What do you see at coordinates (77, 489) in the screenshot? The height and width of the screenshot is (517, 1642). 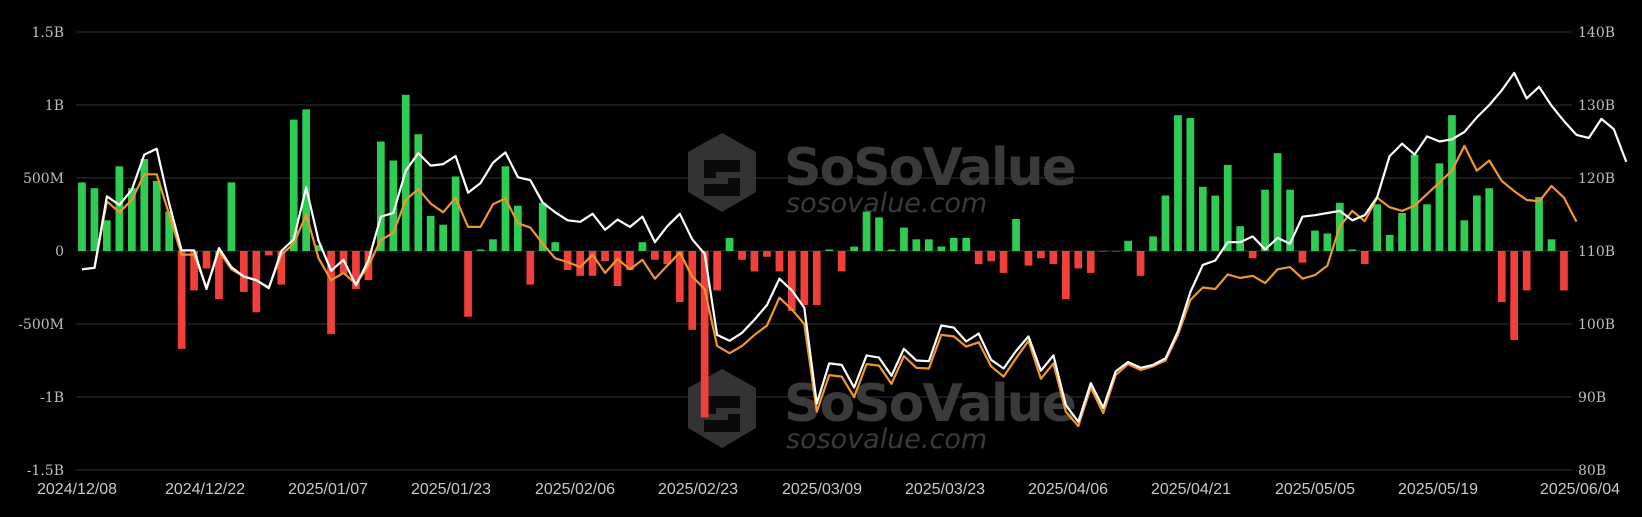 I see `x-tick: 2024/12/08` at bounding box center [77, 489].